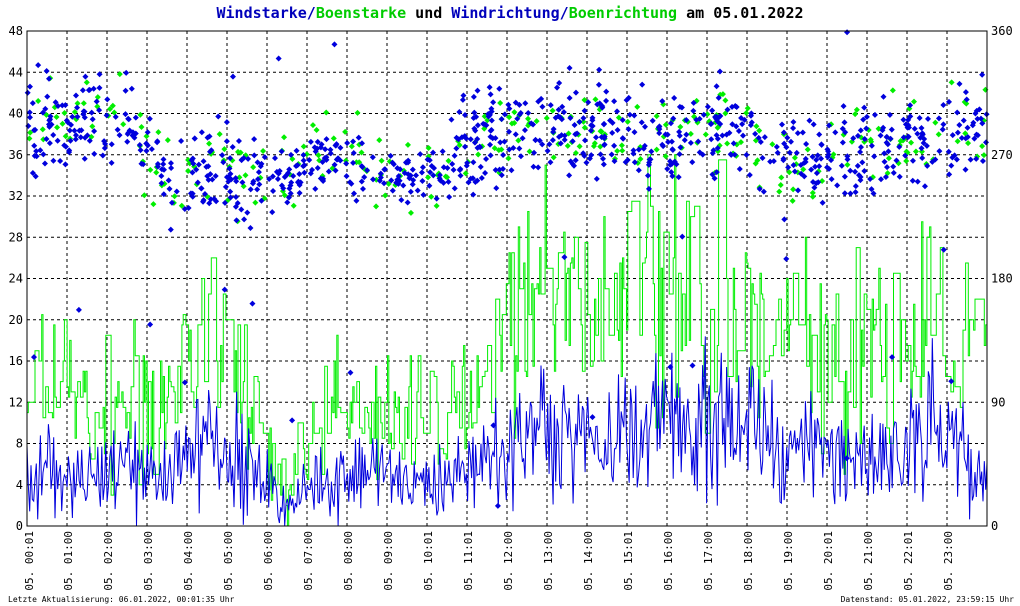 Image resolution: width=1020 pixels, height=606 pixels. What do you see at coordinates (788, 561) in the screenshot?
I see `x-tick-label: 05. 19:00` at bounding box center [788, 561].